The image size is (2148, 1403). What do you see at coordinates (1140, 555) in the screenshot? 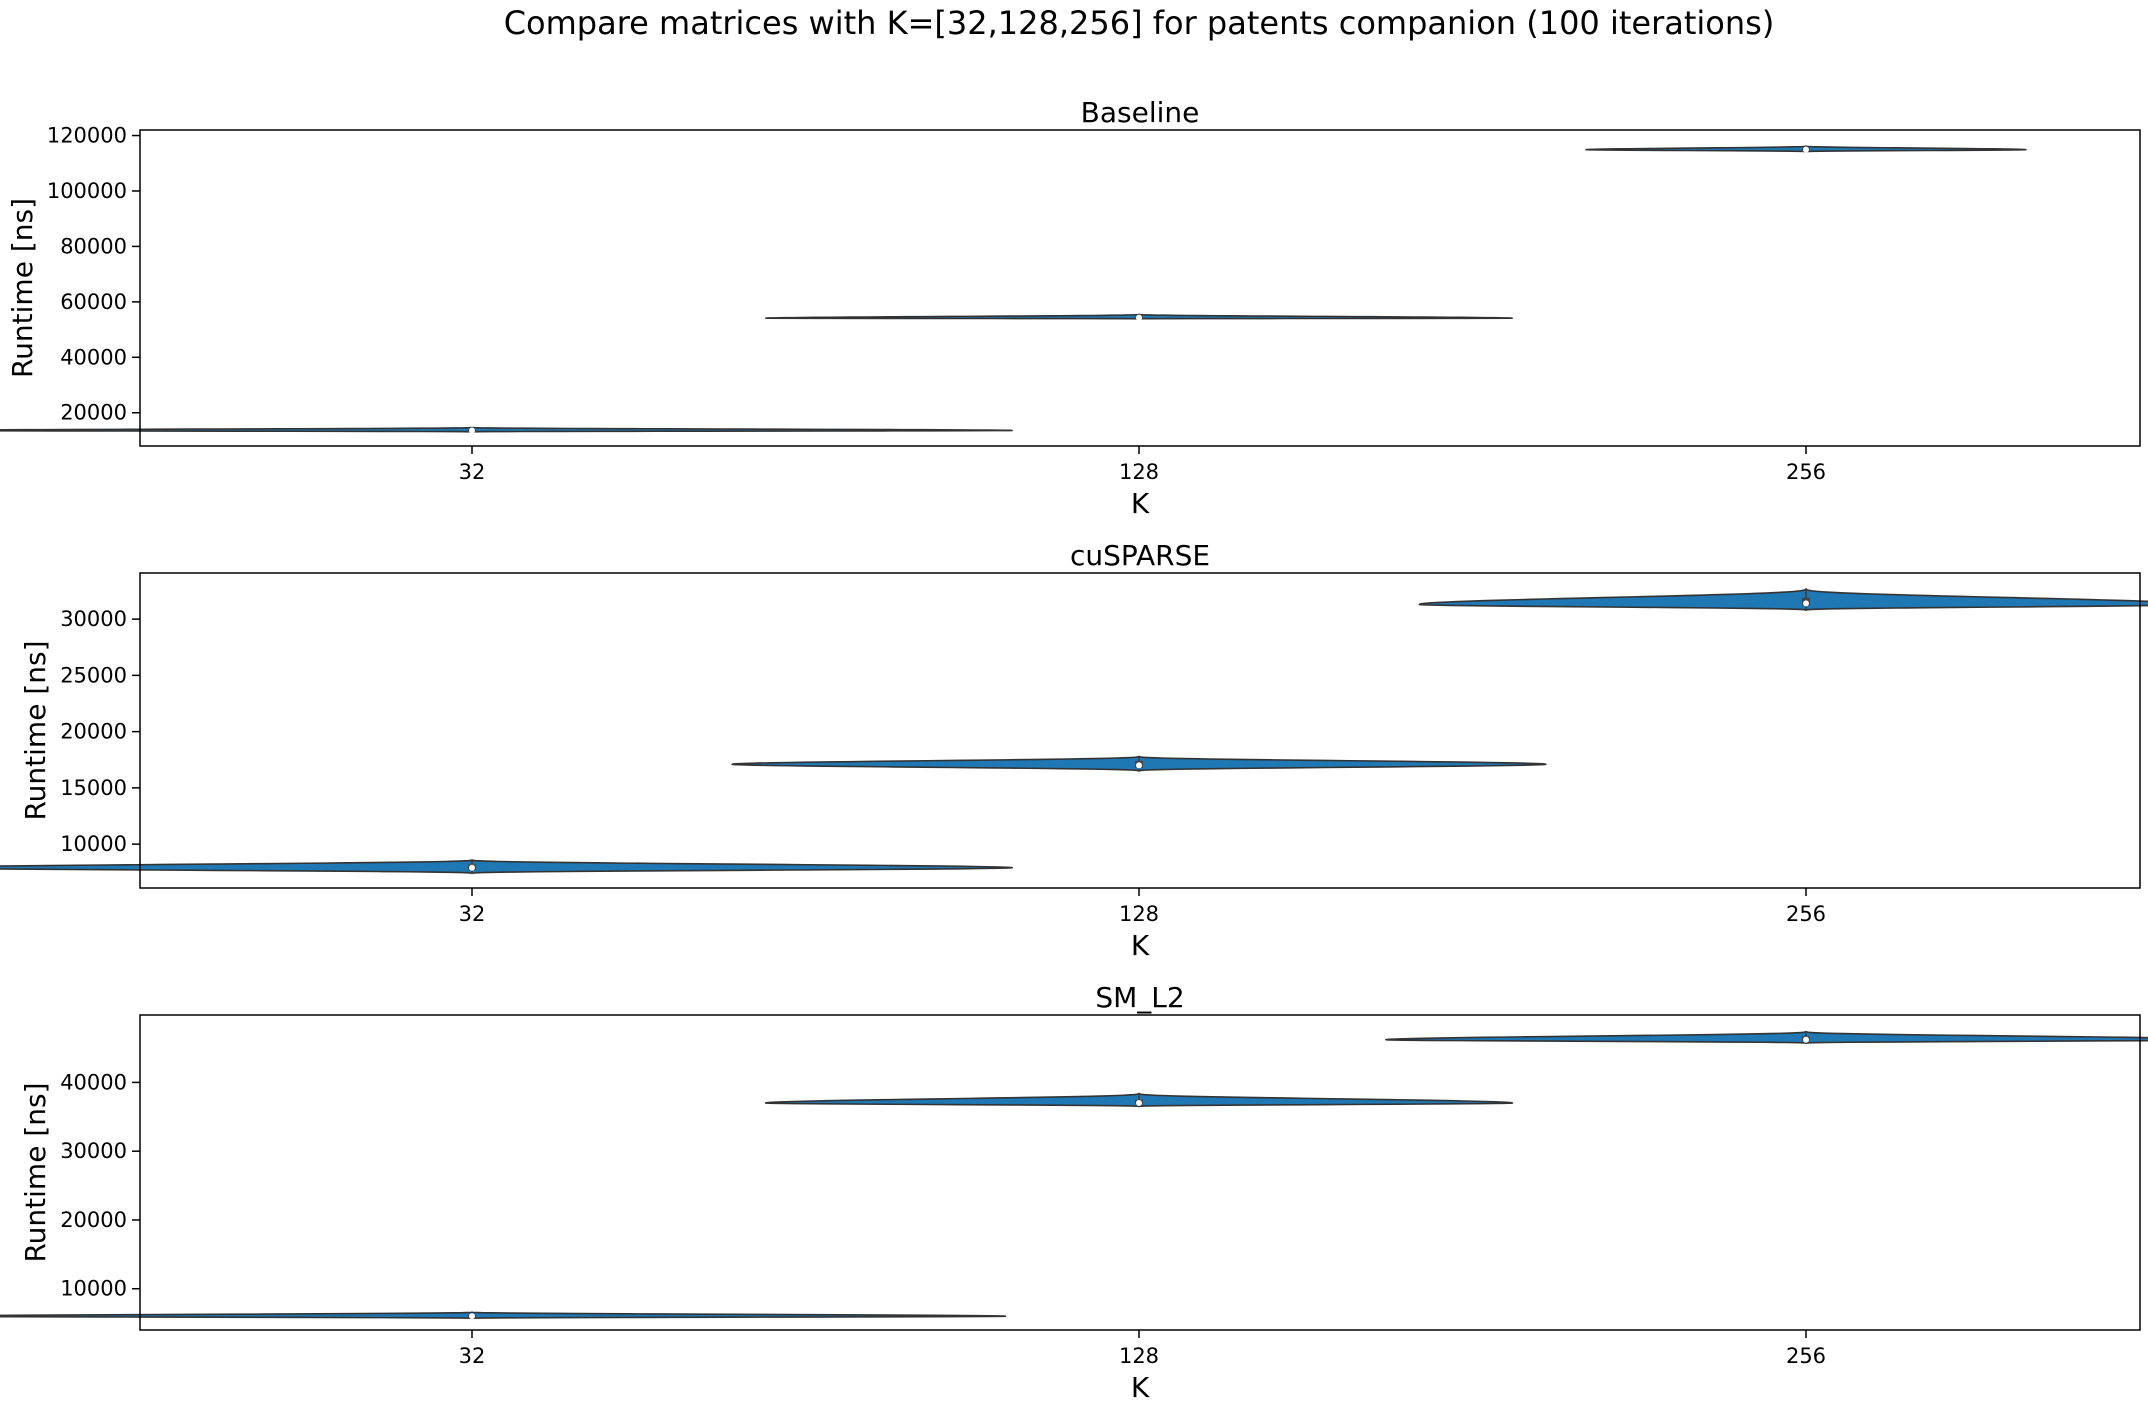
I see `subplot-title: cuSPARSE` at bounding box center [1140, 555].